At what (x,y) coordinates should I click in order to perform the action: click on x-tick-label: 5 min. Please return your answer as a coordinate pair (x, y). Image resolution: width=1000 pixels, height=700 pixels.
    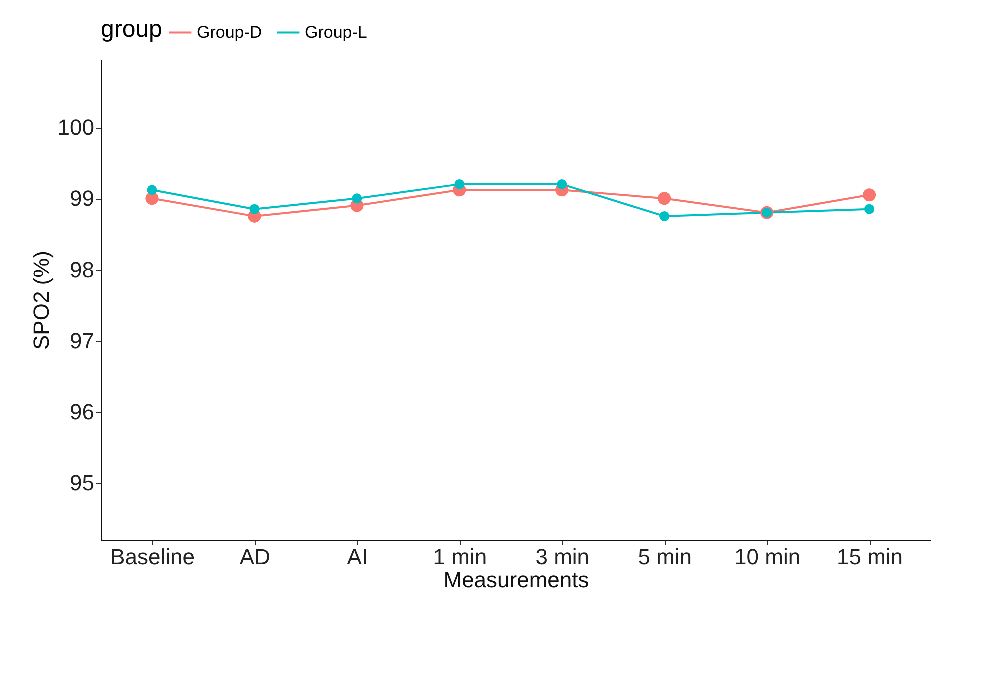
    Looking at the image, I should click on (665, 557).